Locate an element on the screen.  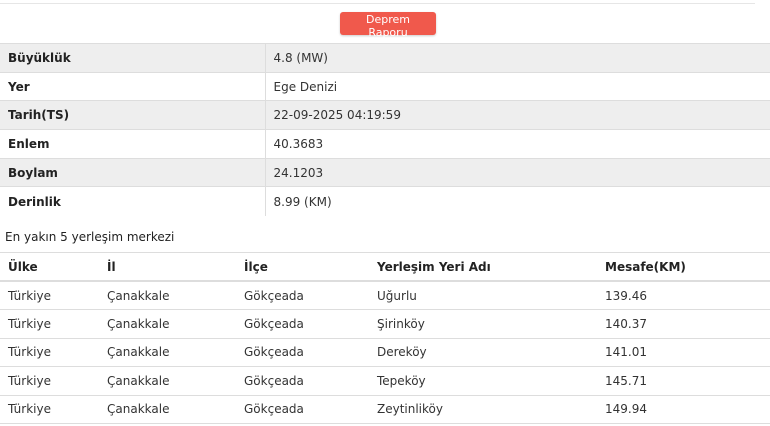
earthquake-report-button: Deprem Raporu is located at coordinates (388, 25).